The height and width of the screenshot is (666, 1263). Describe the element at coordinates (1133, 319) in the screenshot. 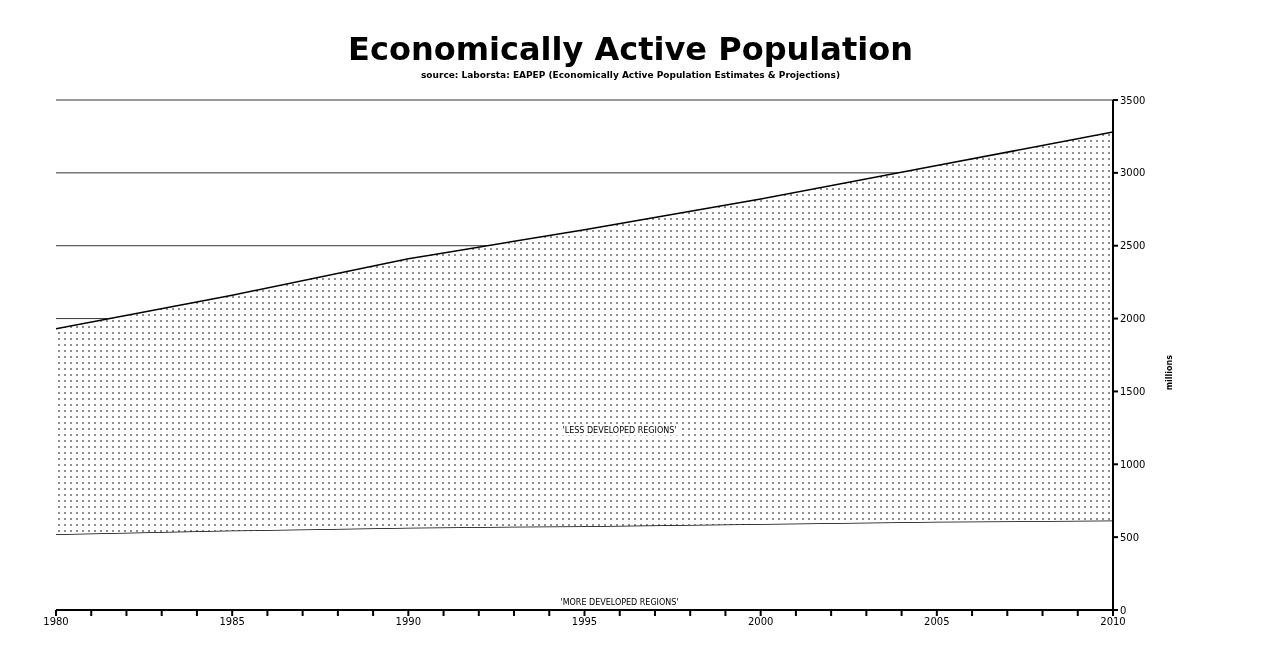

I see `y-tick-label: 2000` at that location.